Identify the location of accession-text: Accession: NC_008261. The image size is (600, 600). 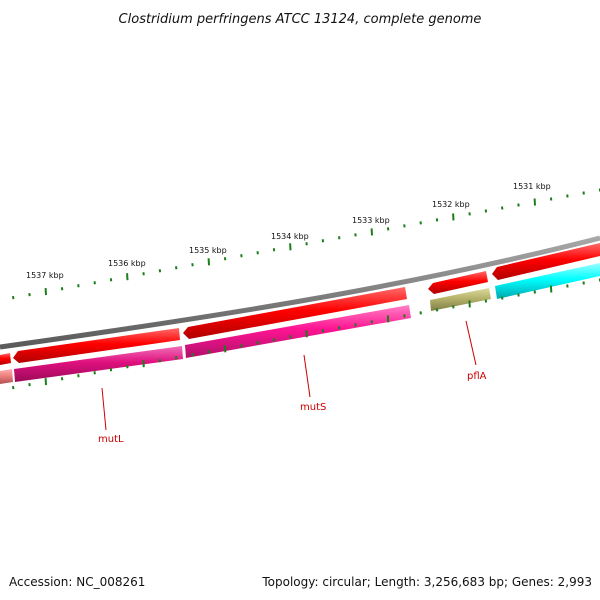
(77, 582).